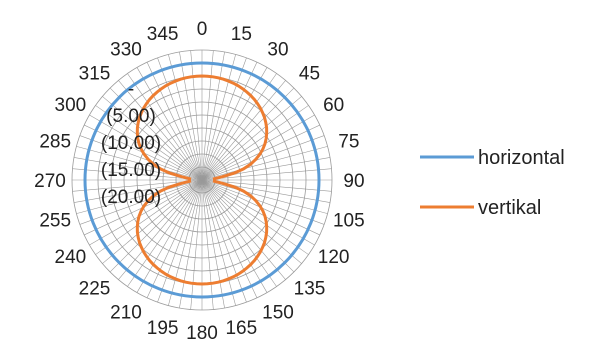  I want to click on radial-tick-label: (10.00), so click(131, 143).